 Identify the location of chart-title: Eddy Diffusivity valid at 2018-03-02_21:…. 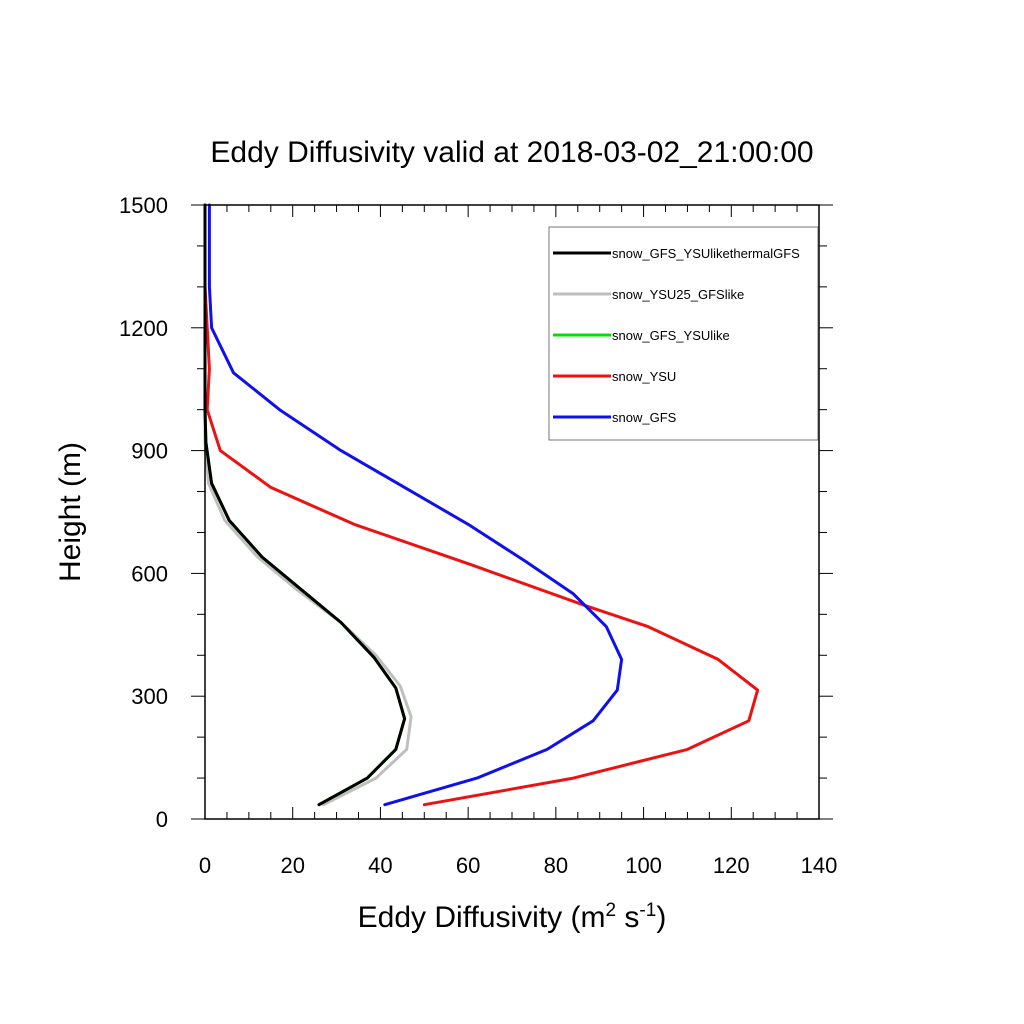
(511, 152).